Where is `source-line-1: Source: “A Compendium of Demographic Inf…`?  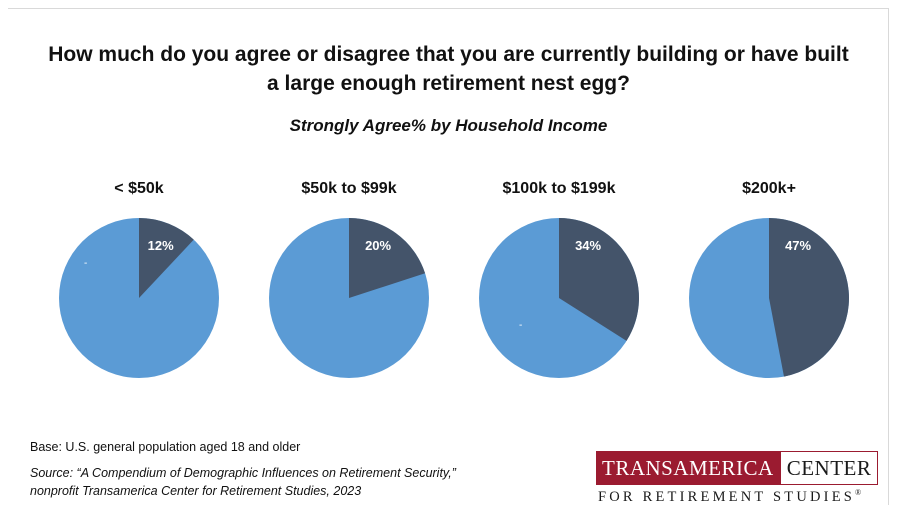 source-line-1: Source: “A Compendium of Demographic Inf… is located at coordinates (243, 473).